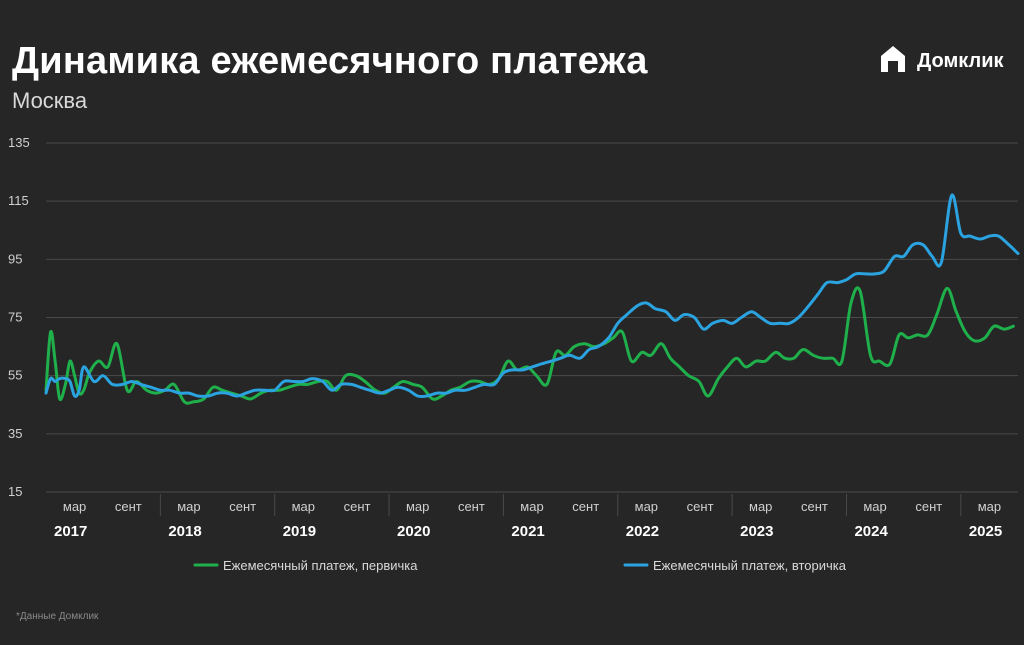 This screenshot has width=1024, height=645. I want to click on x-year-label: 2021, so click(527, 531).